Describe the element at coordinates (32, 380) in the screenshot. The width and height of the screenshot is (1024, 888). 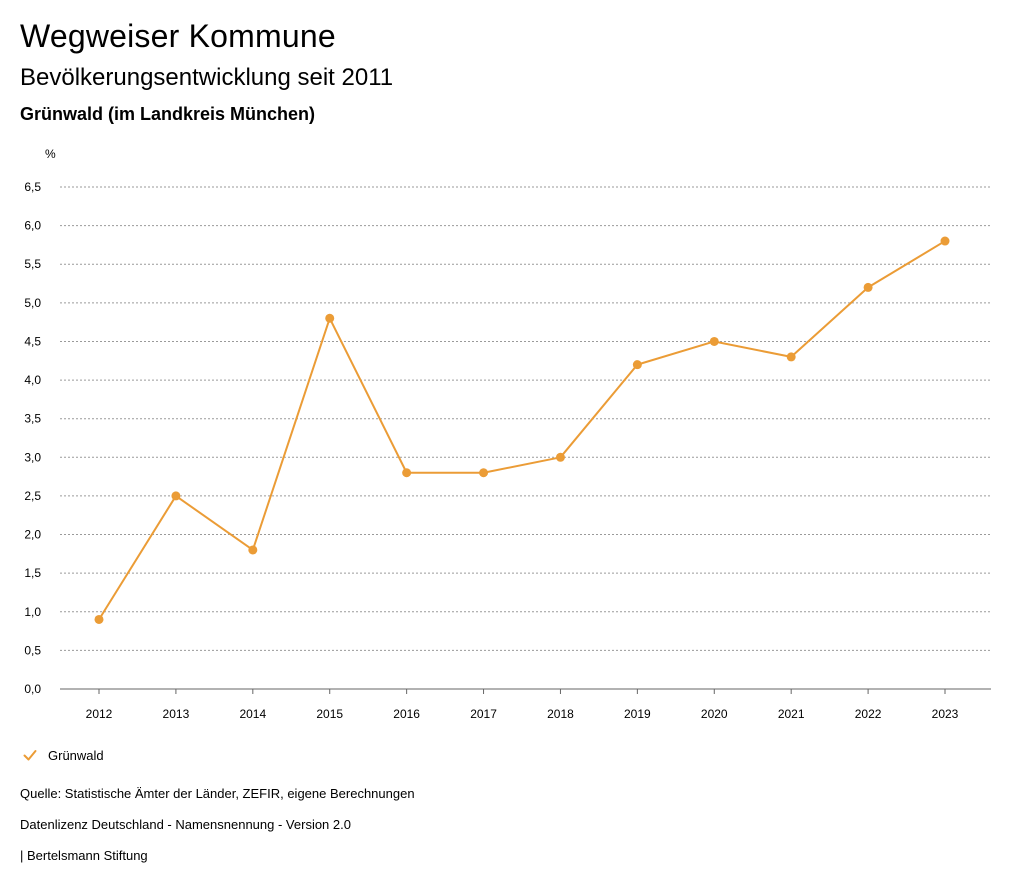
I see `y-tick-label: 4,0` at that location.